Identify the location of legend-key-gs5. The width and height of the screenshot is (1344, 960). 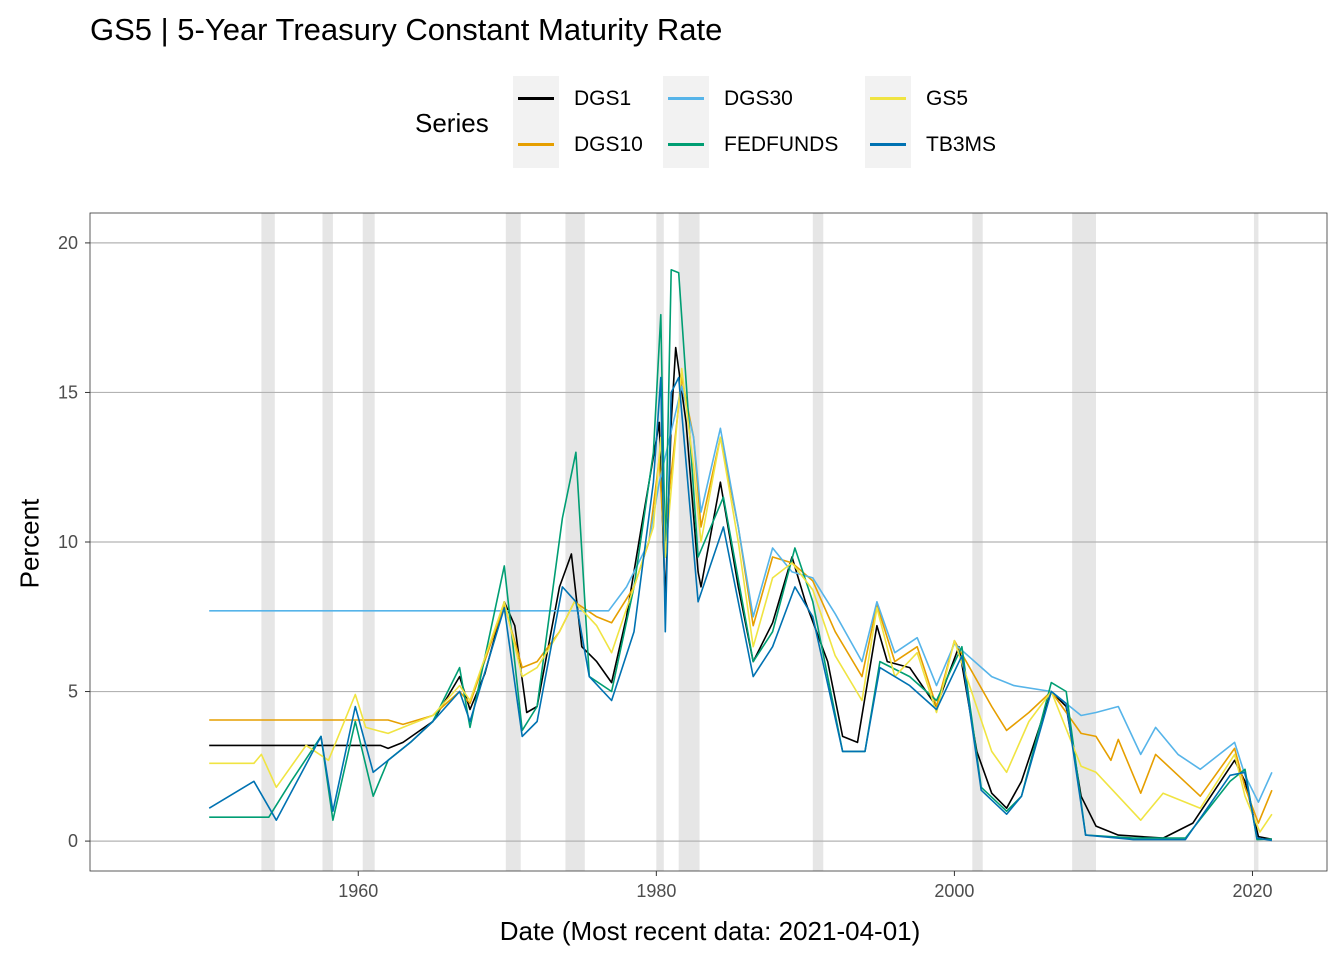
(888, 99).